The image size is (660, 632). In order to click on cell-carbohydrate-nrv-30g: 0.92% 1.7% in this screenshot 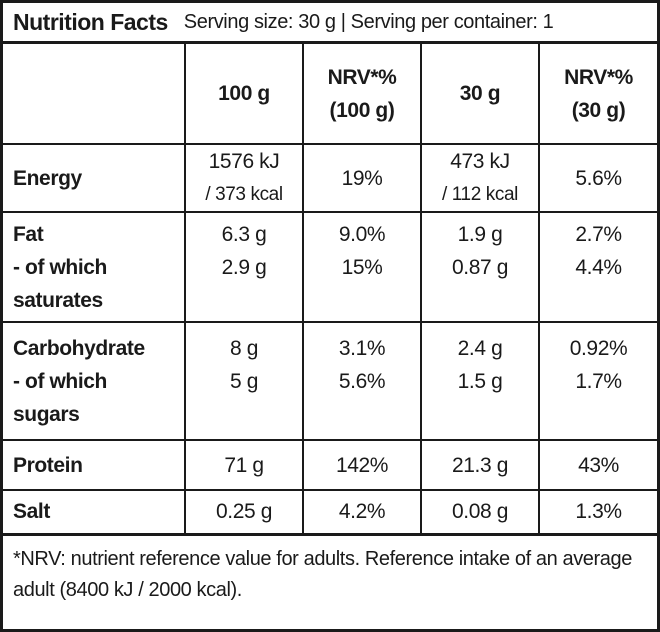, I will do `click(597, 381)`.